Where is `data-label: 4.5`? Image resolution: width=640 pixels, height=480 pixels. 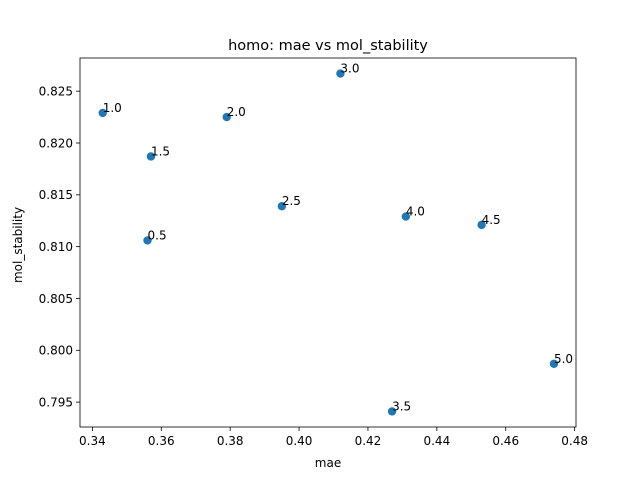
data-label: 4.5 is located at coordinates (491, 220).